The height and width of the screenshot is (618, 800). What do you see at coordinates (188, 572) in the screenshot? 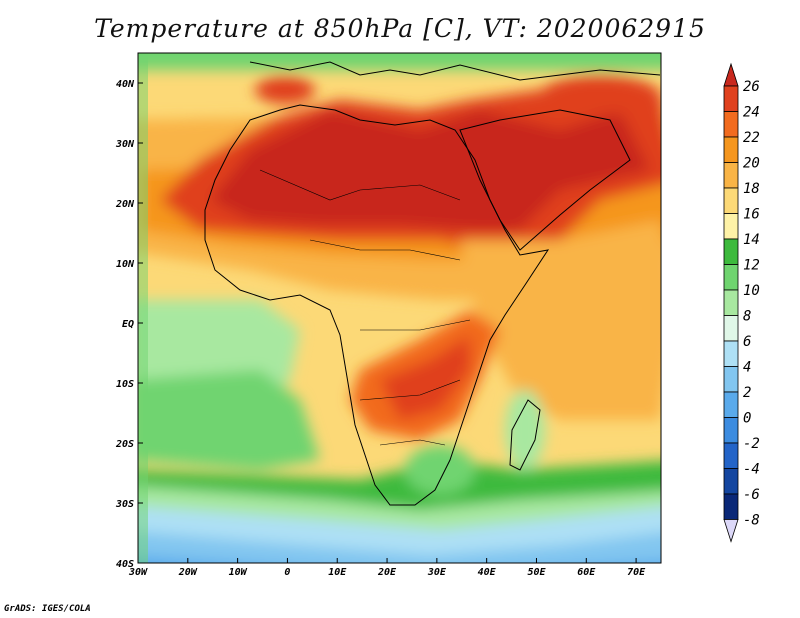
I see `lon-tick-label: 20W` at bounding box center [188, 572].